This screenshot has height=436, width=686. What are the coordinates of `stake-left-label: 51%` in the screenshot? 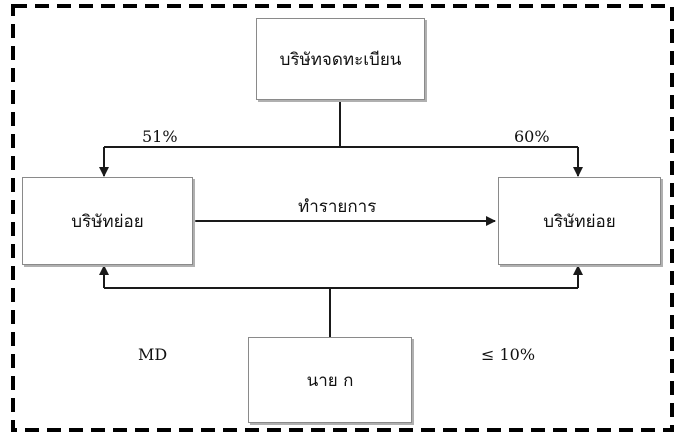 It's located at (160, 136).